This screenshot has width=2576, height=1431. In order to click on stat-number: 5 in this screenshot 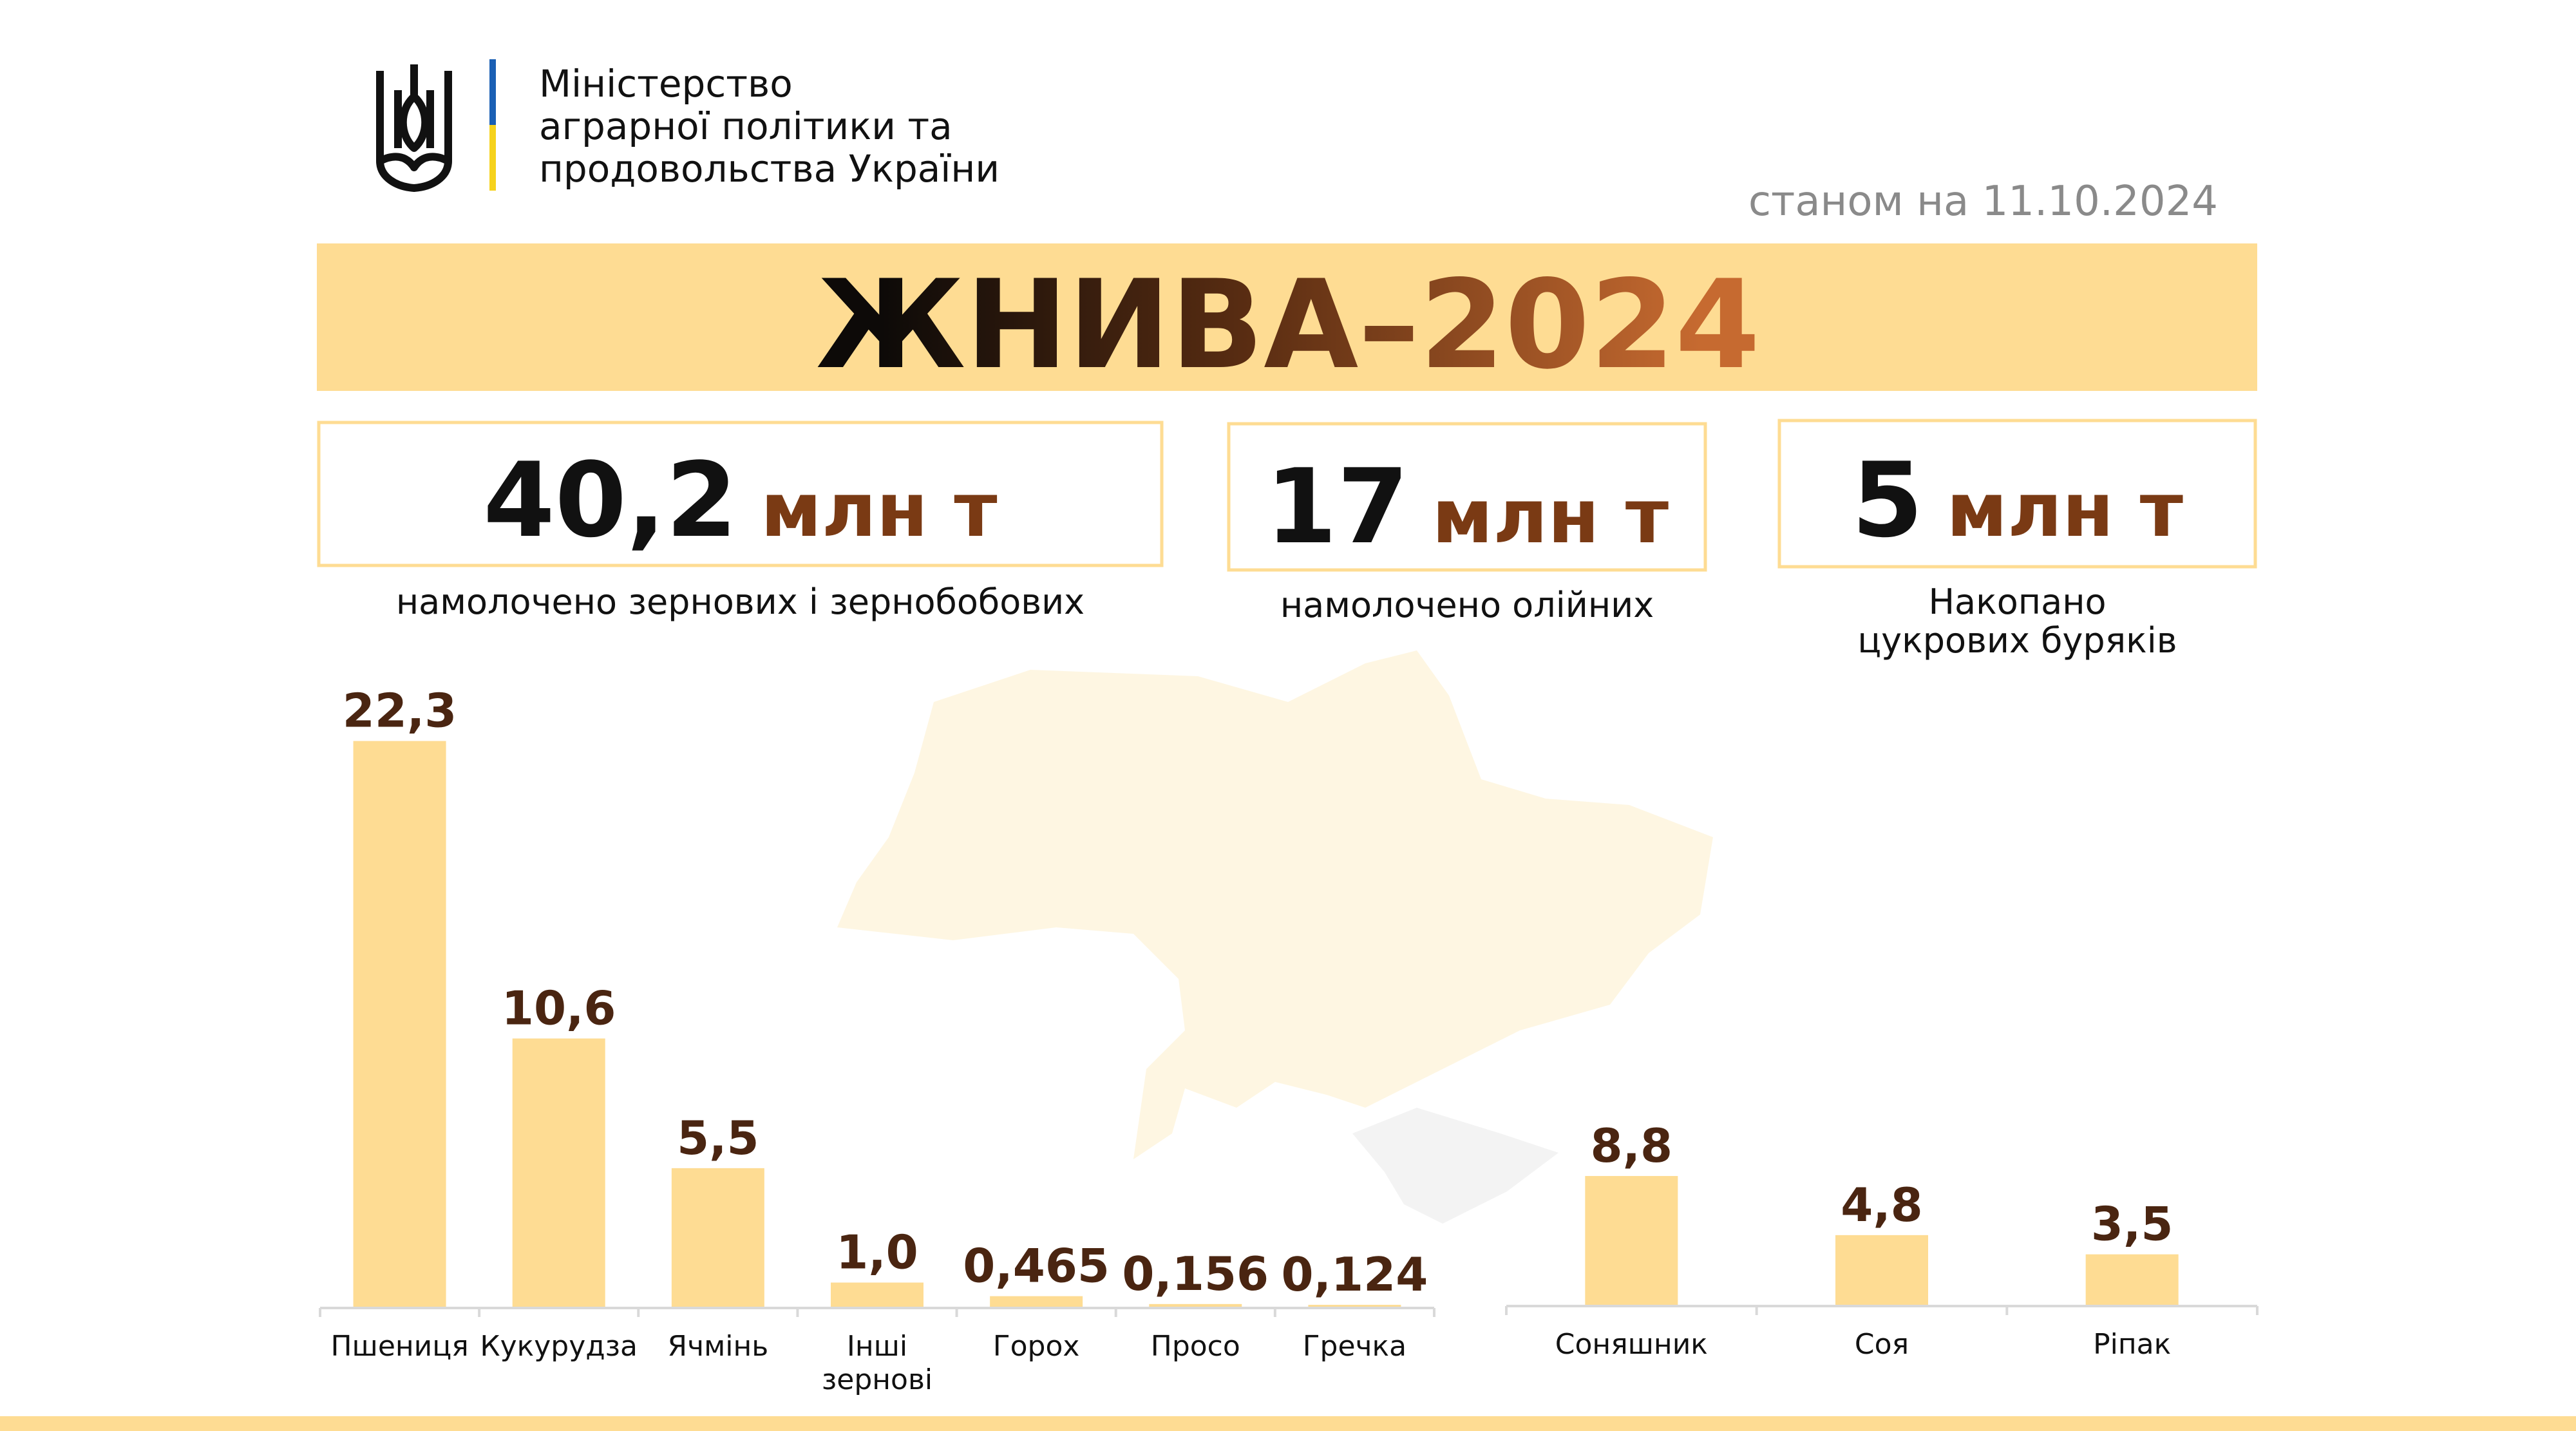, I will do `click(1888, 500)`.